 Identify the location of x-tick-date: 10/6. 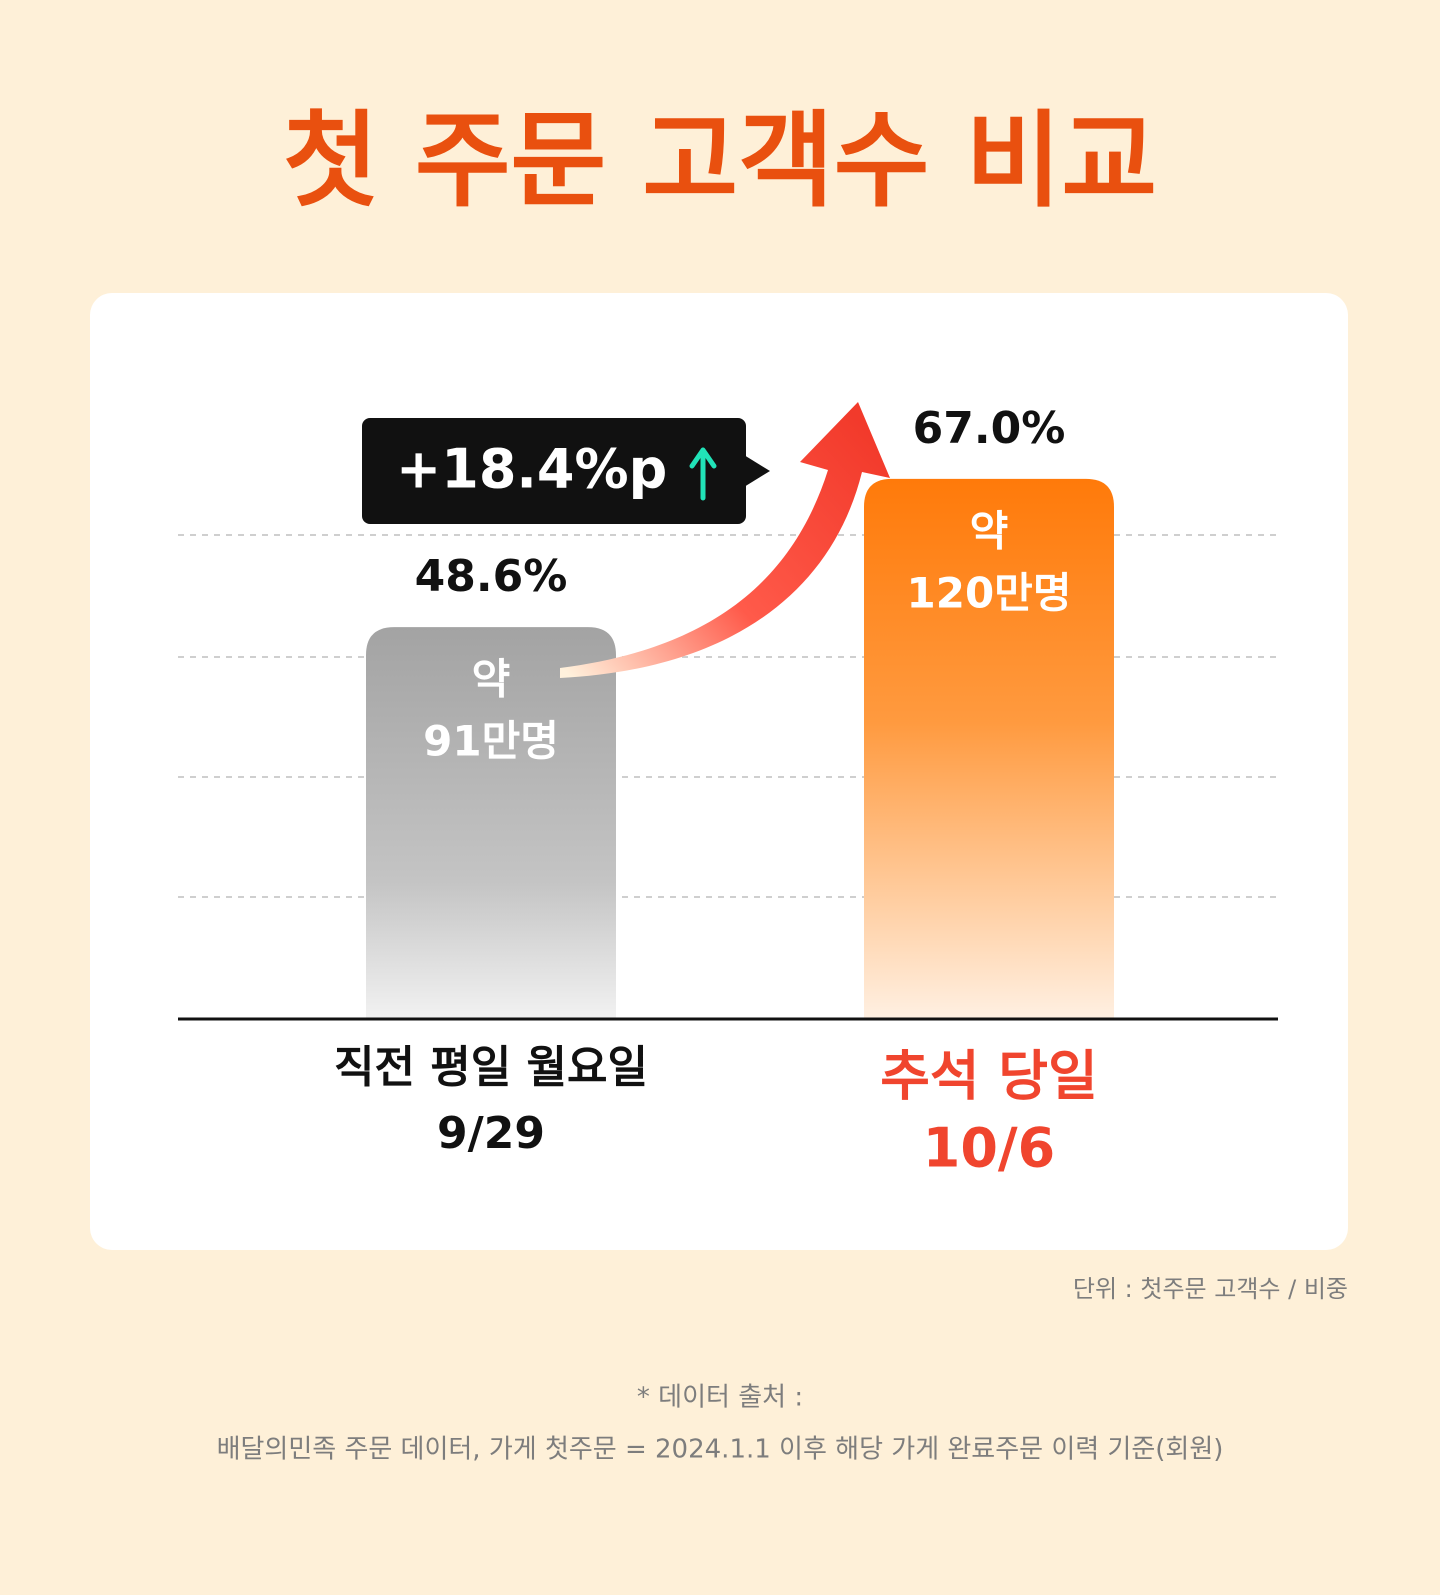
(989, 1148).